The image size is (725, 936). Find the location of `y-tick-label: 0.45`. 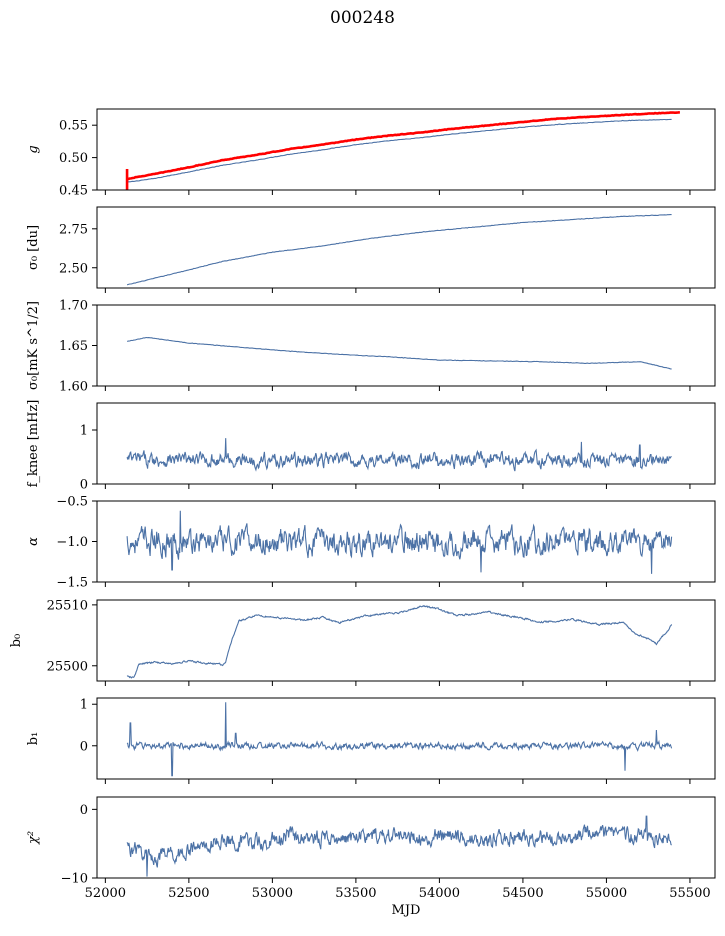

y-tick-label: 0.45 is located at coordinates (73, 191).